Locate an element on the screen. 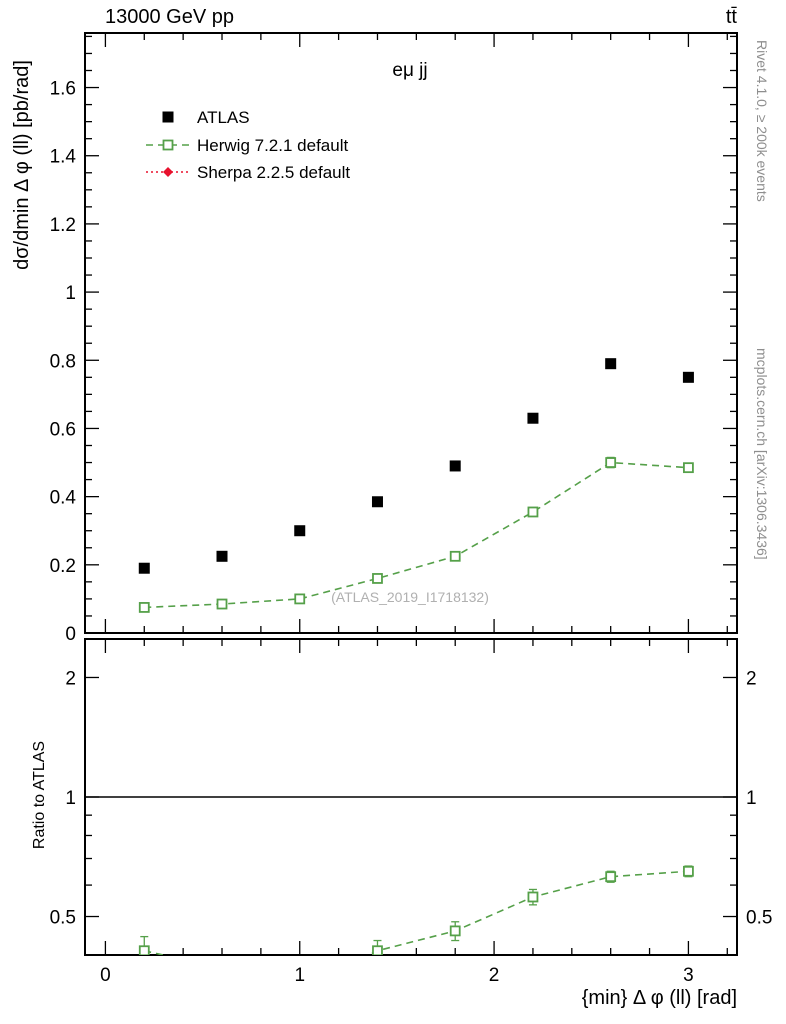  legend-label-herwig: Herwig 7.2.1 default is located at coordinates (272, 145).